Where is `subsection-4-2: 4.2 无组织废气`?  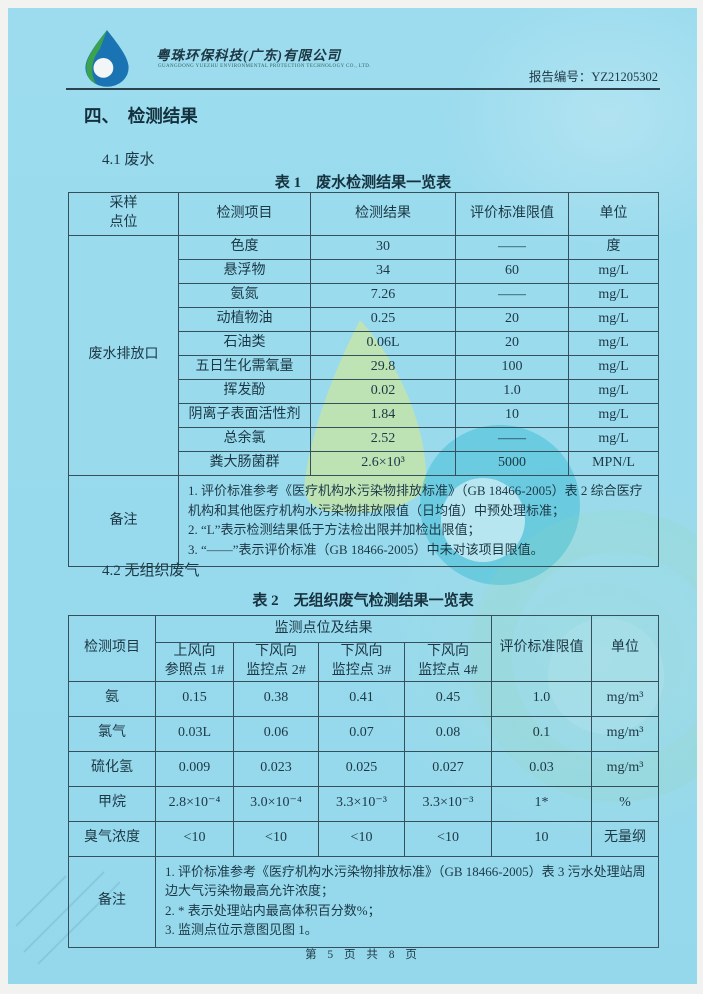 subsection-4-2: 4.2 无组织废气 is located at coordinates (151, 571).